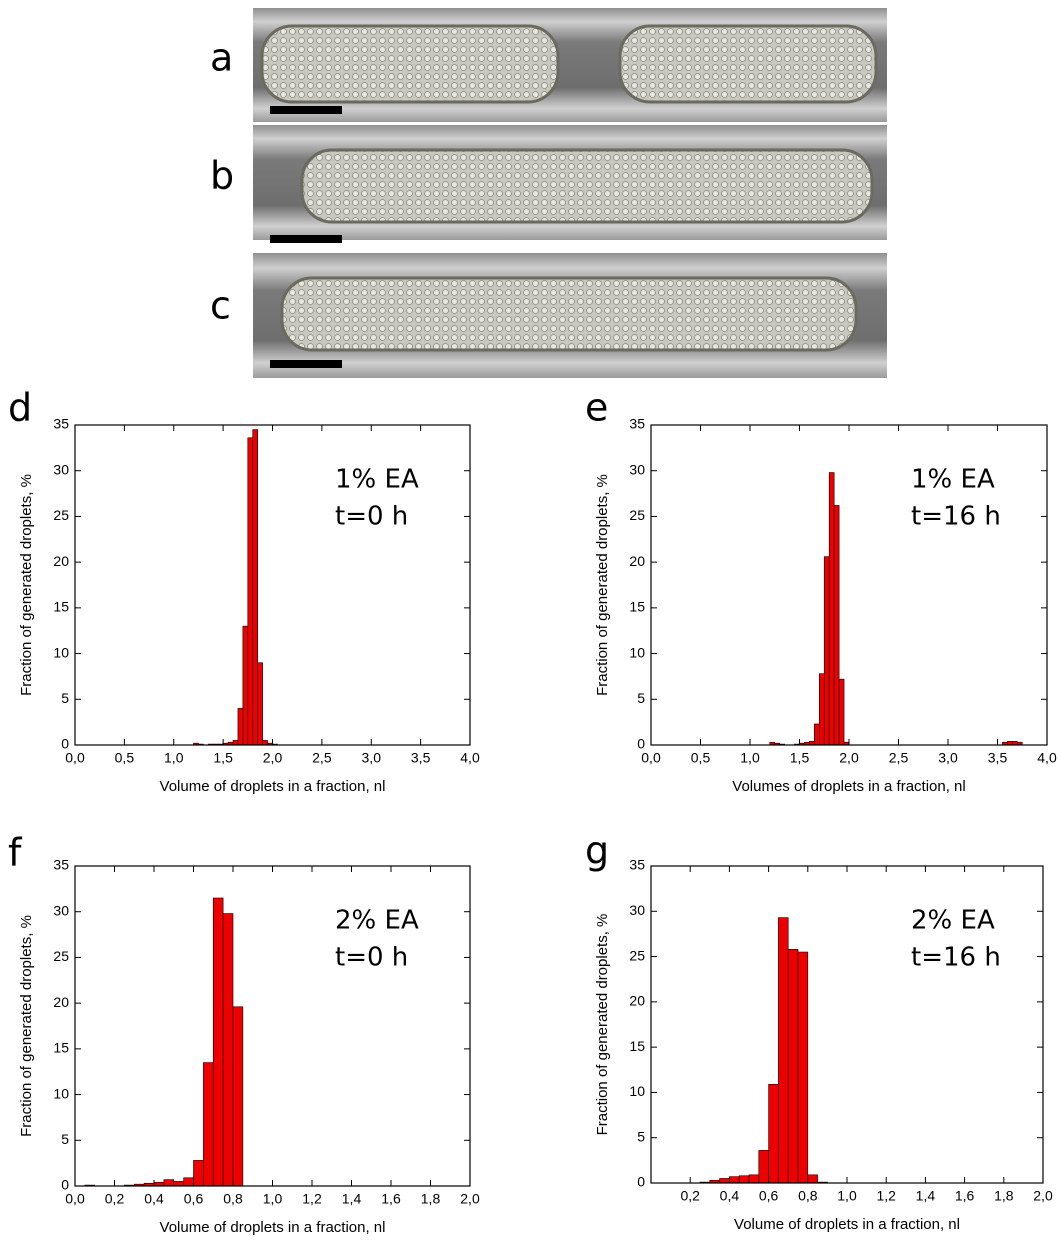  What do you see at coordinates (848, 786) in the screenshot?
I see `x-axis-label: Volumes of droplets in a fraction, nl` at bounding box center [848, 786].